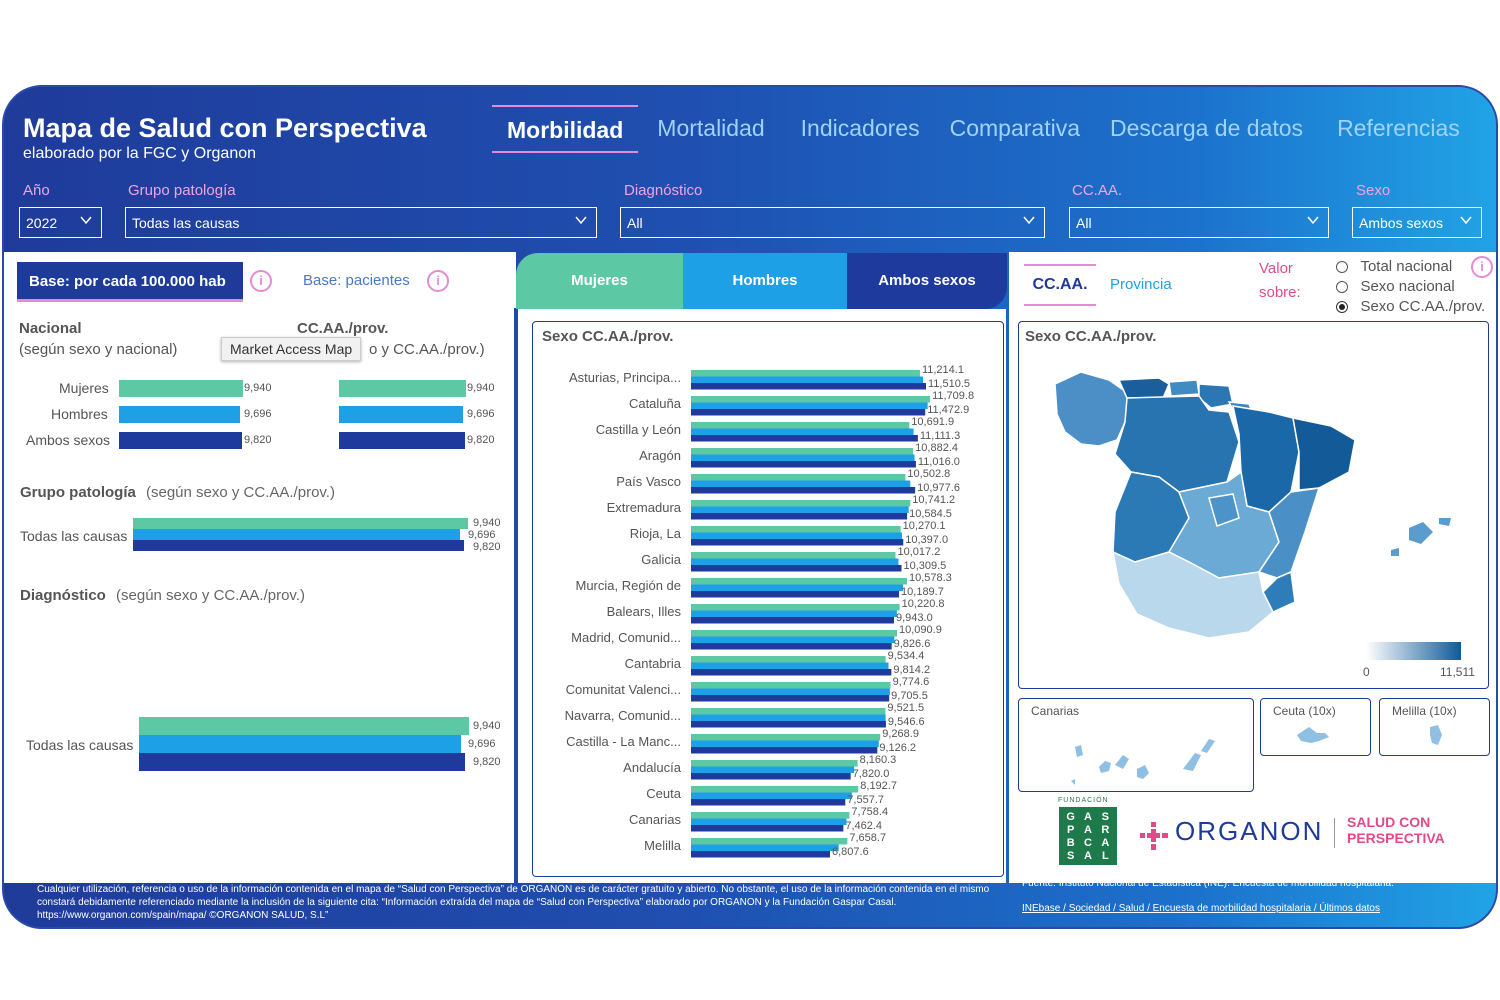  I want to click on legend-min: 0, so click(1366, 672).